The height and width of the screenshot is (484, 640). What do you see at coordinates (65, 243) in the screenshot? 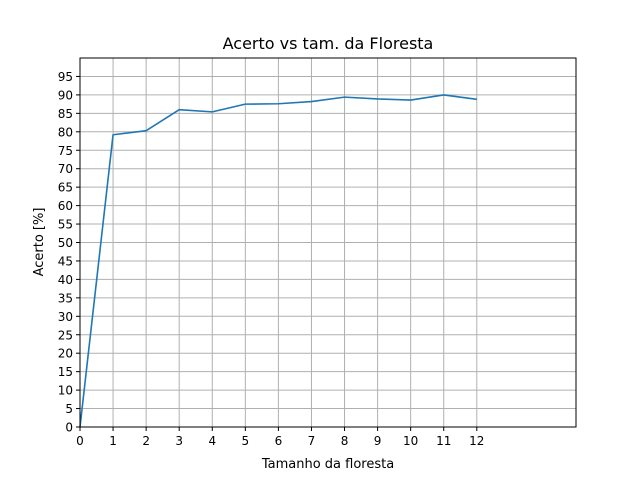
I see `y-tick-label: 50` at bounding box center [65, 243].